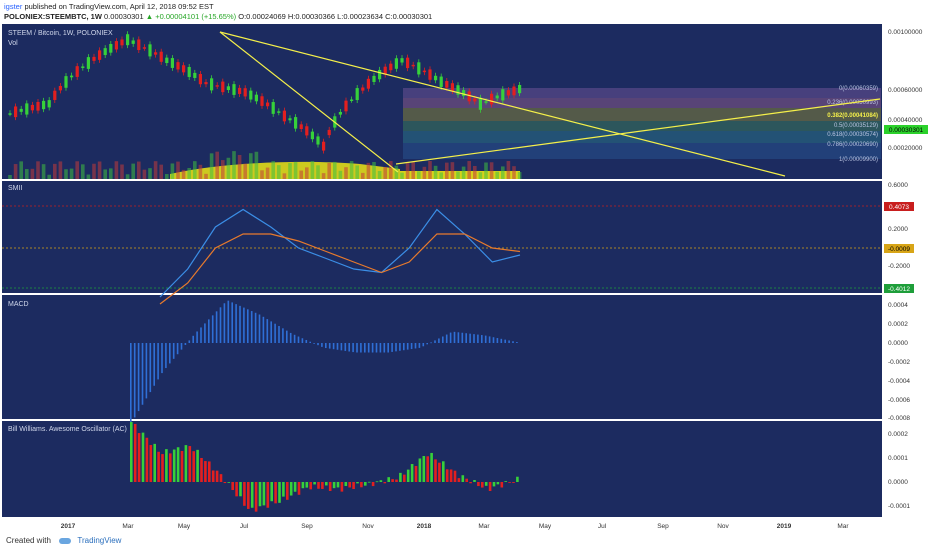 The height and width of the screenshot is (550, 932). I want to click on time-tick-label: Mar, so click(128, 526).